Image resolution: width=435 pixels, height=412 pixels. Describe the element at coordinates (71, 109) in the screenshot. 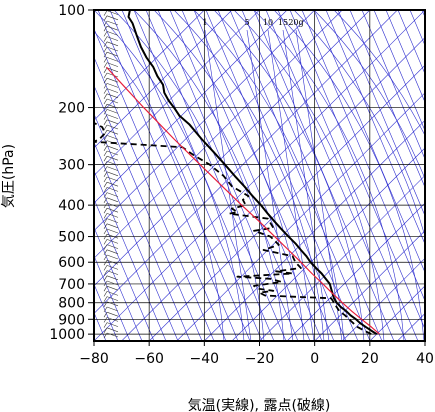

I see `y-tick-label: 200` at that location.